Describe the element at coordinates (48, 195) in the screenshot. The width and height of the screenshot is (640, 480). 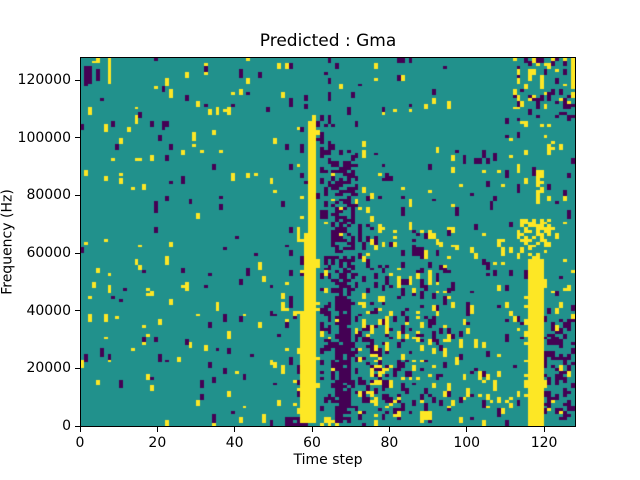
I see `y-tick-label: 80000` at that location.